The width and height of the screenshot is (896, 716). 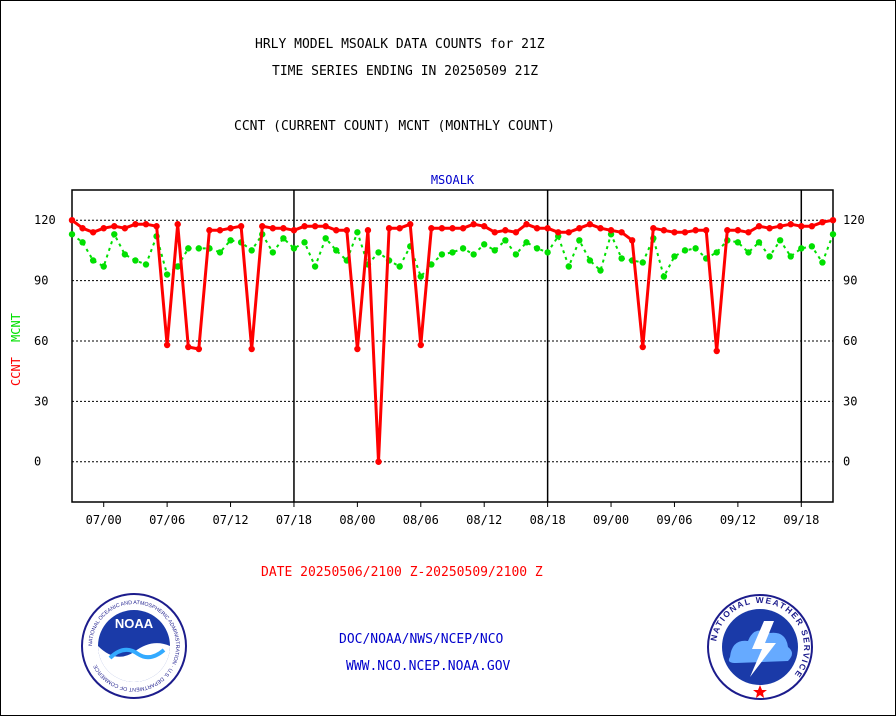 What do you see at coordinates (850, 281) in the screenshot?
I see `y-tick-label-right: 90` at bounding box center [850, 281].